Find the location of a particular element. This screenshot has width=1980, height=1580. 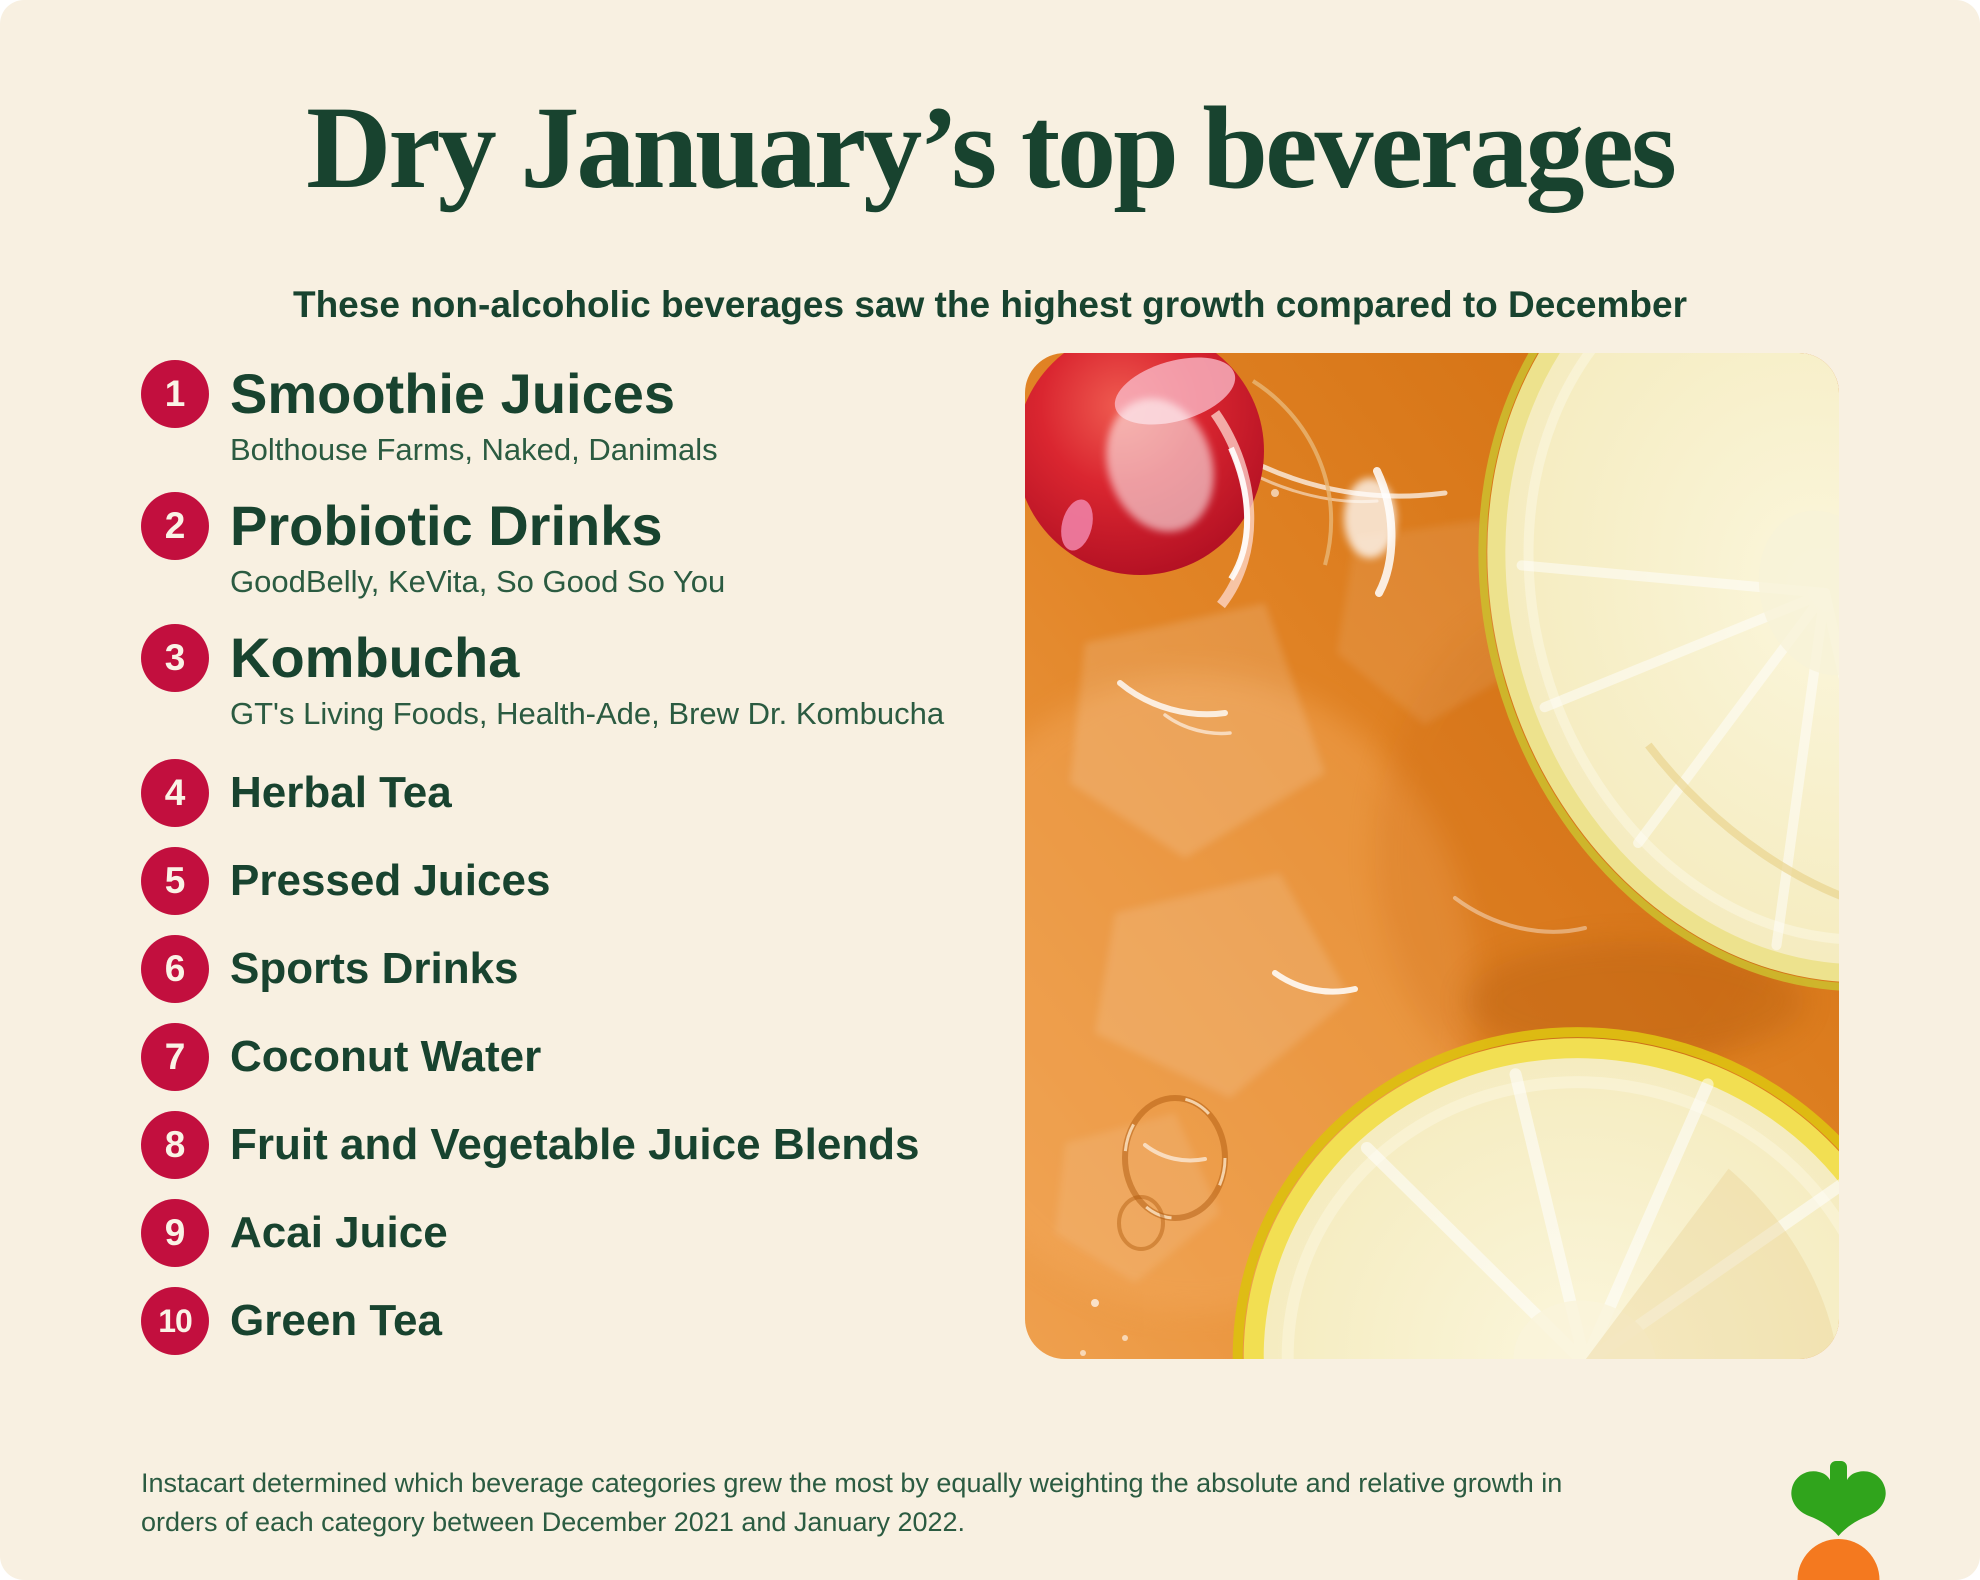

list-item: 5 Pressed Juices is located at coordinates (345, 881).